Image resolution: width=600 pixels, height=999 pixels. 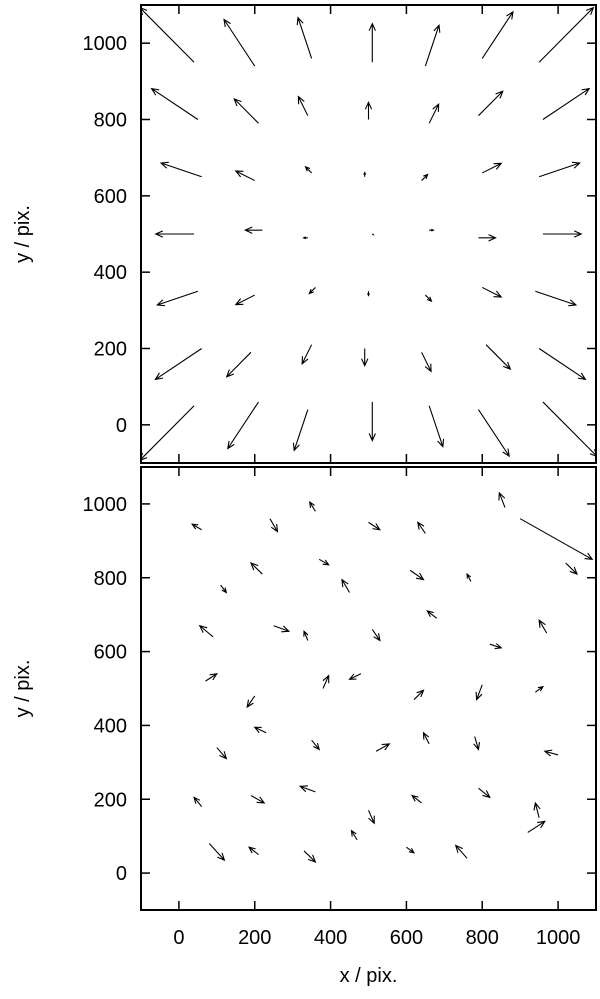 What do you see at coordinates (558, 938) in the screenshot?
I see `x-tick-label: 1000` at bounding box center [558, 938].